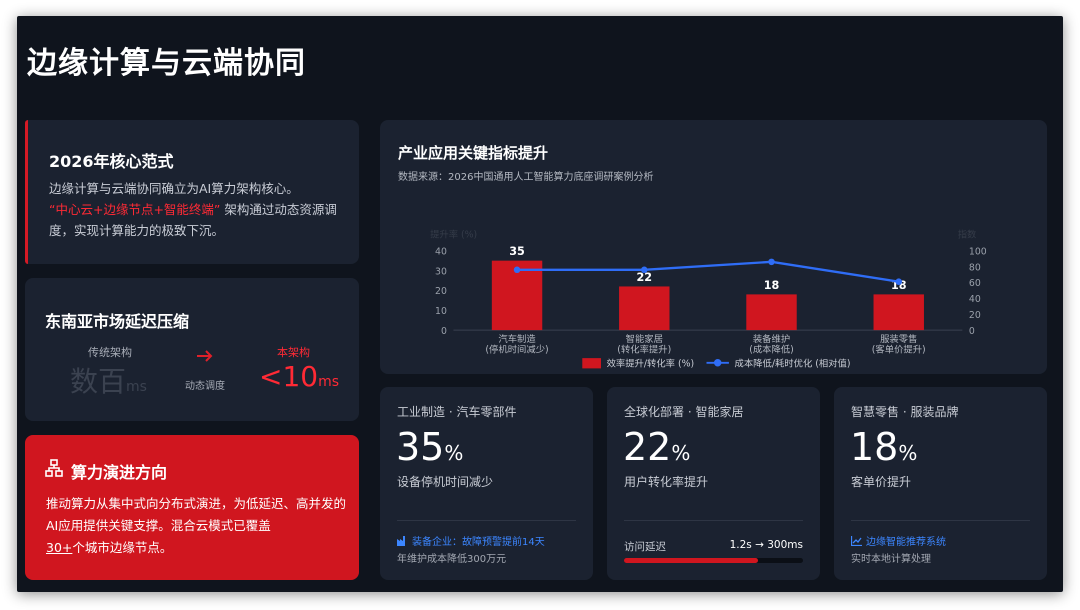 This screenshot has width=1080, height=610. I want to click on metric-desc: 设备停机时间减少, so click(445, 482).